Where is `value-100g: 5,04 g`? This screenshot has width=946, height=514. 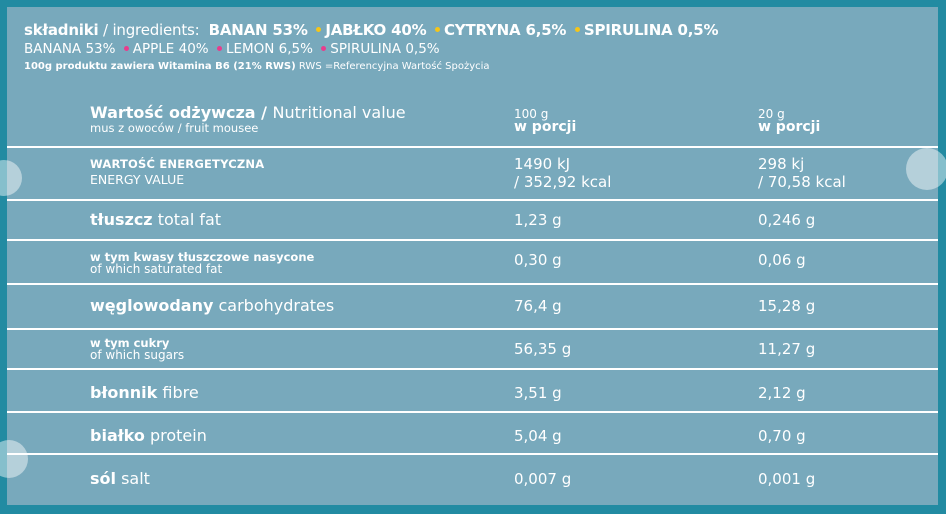 value-100g: 5,04 g is located at coordinates (538, 436).